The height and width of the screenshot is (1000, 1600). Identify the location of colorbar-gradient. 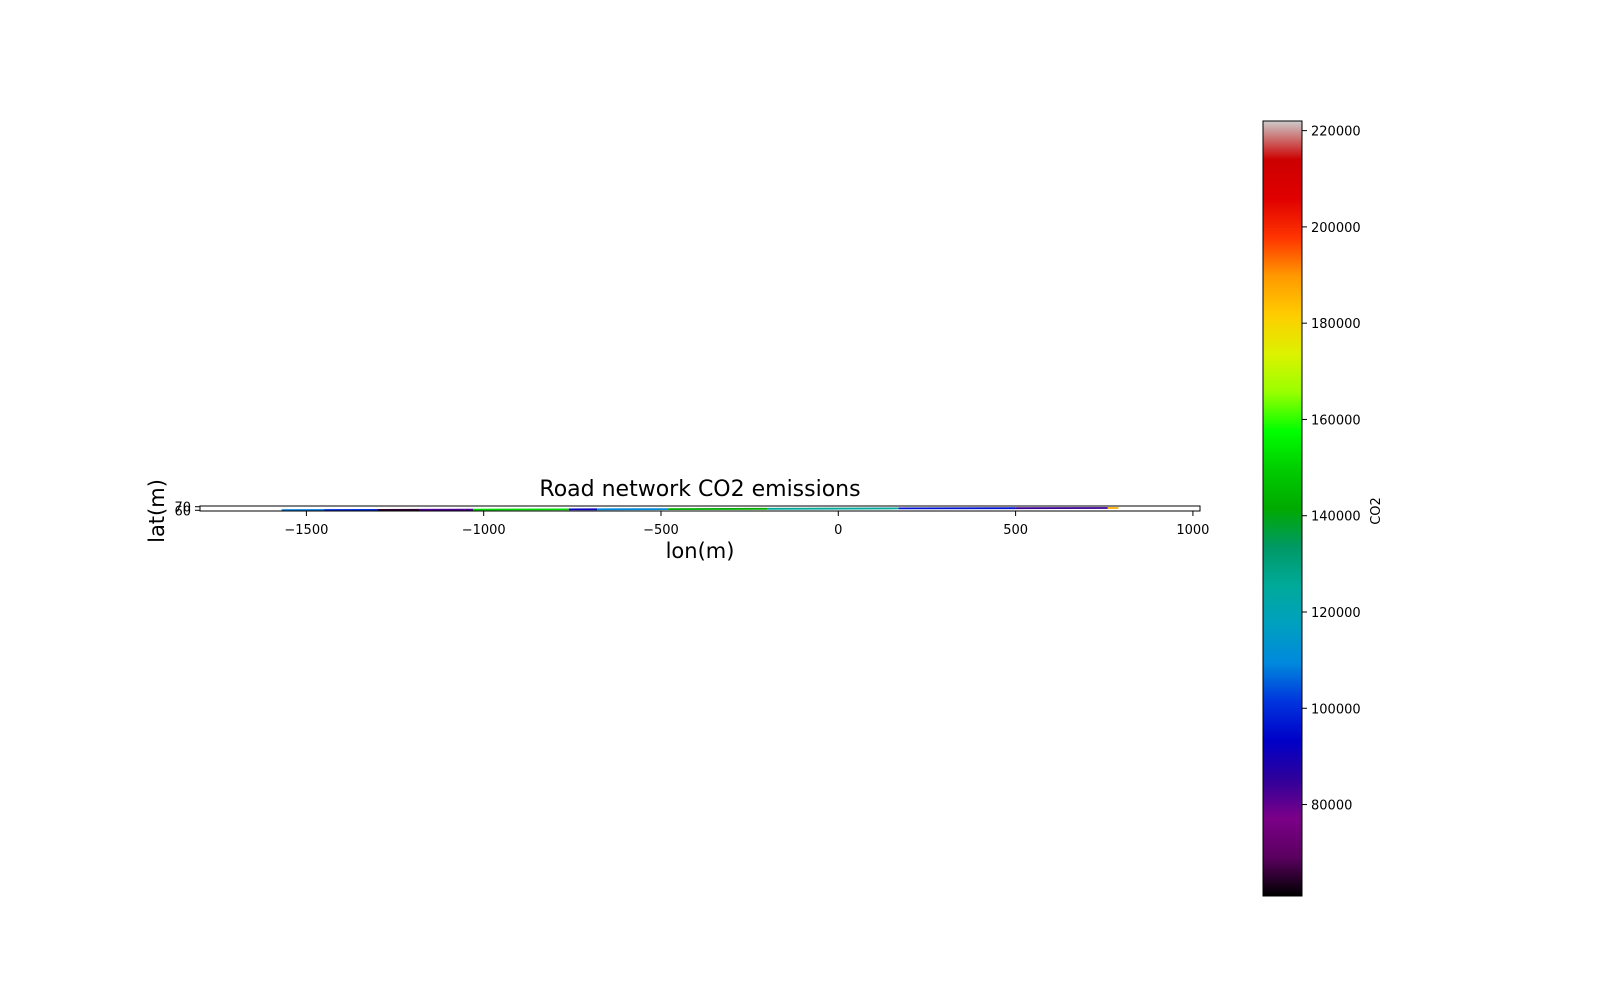
(1282, 508).